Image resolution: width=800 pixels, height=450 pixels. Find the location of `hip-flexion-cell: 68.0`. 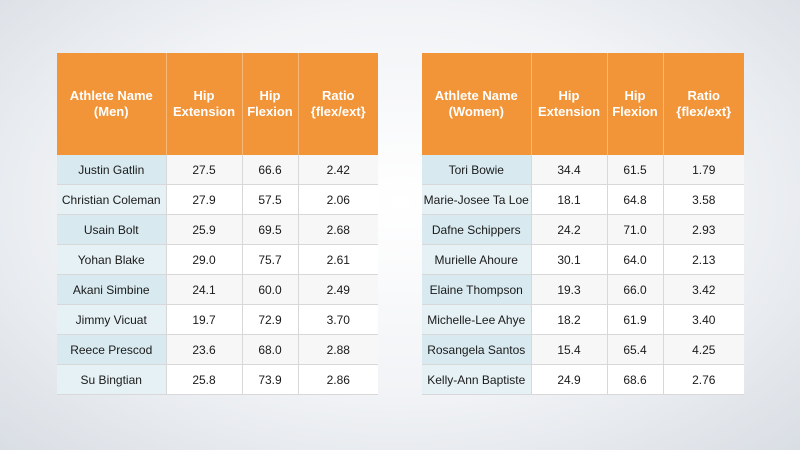

hip-flexion-cell: 68.0 is located at coordinates (270, 349).